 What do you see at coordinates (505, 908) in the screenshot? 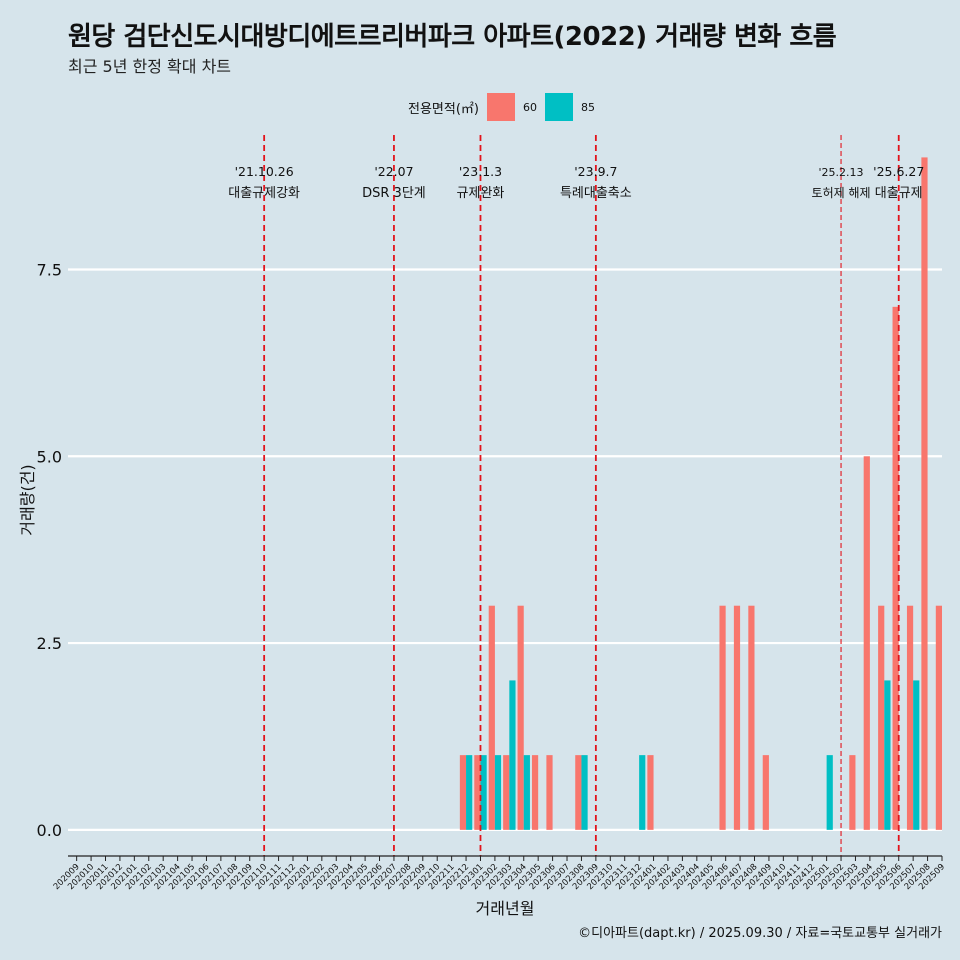
I see `x-axis-title: 거래년월` at bounding box center [505, 908].